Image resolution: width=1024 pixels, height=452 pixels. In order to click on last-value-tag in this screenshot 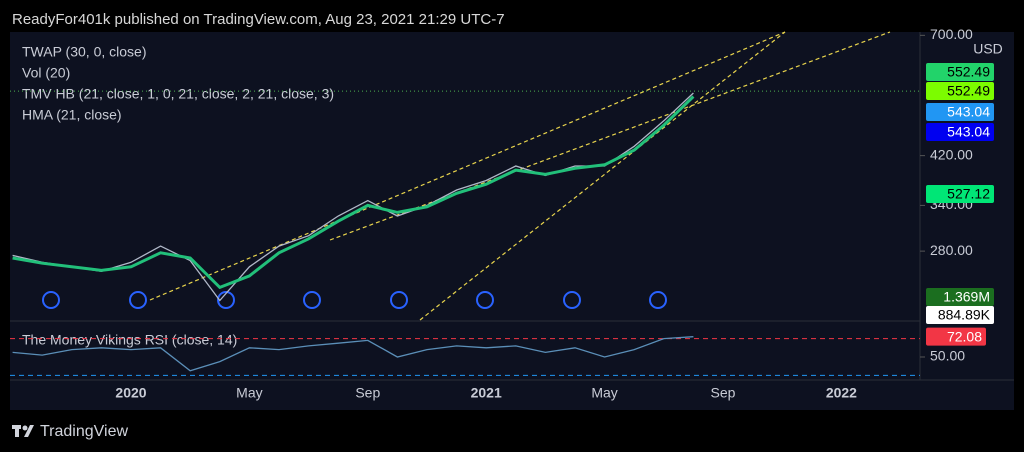, I will do `click(956, 336)`.